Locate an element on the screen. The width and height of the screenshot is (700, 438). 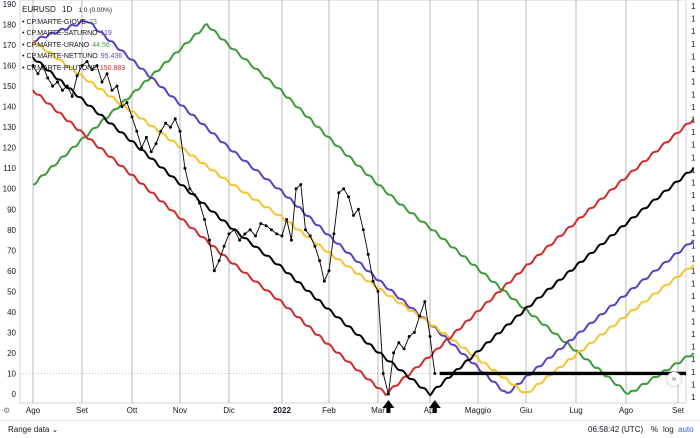
x-tick-label: Ago is located at coordinates (626, 410).